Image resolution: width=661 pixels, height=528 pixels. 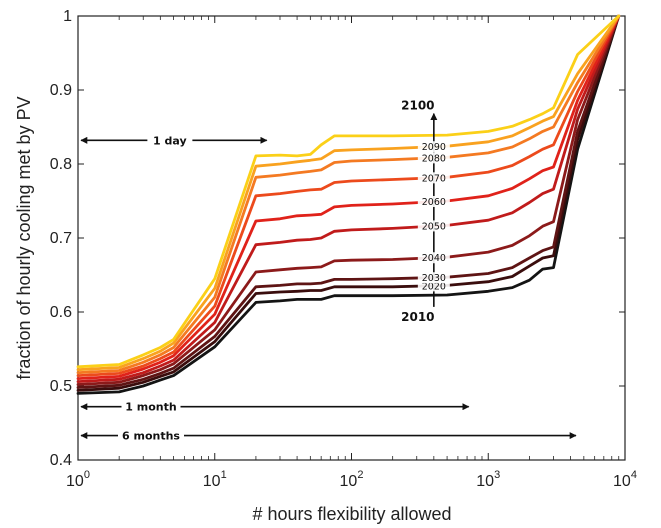 I want to click on series-label-2010: 2010, so click(x=417, y=317).